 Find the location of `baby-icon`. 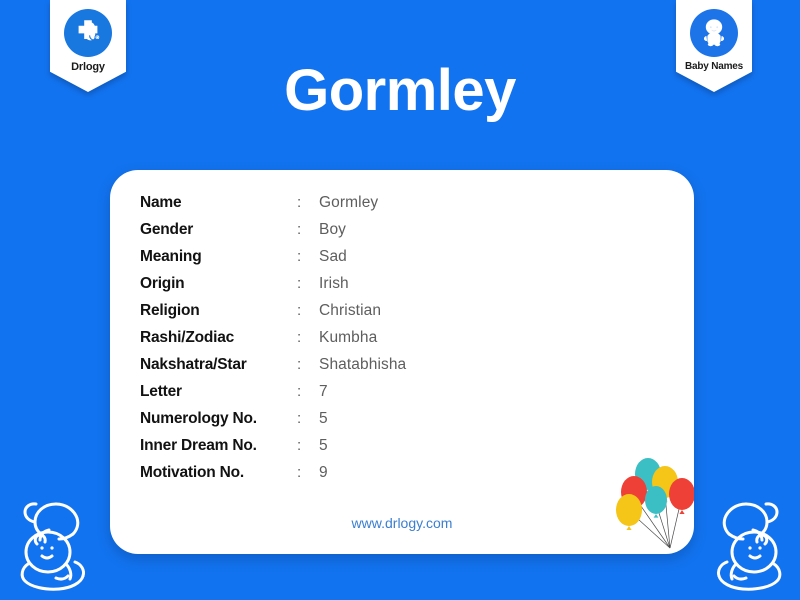

baby-icon is located at coordinates (714, 33).